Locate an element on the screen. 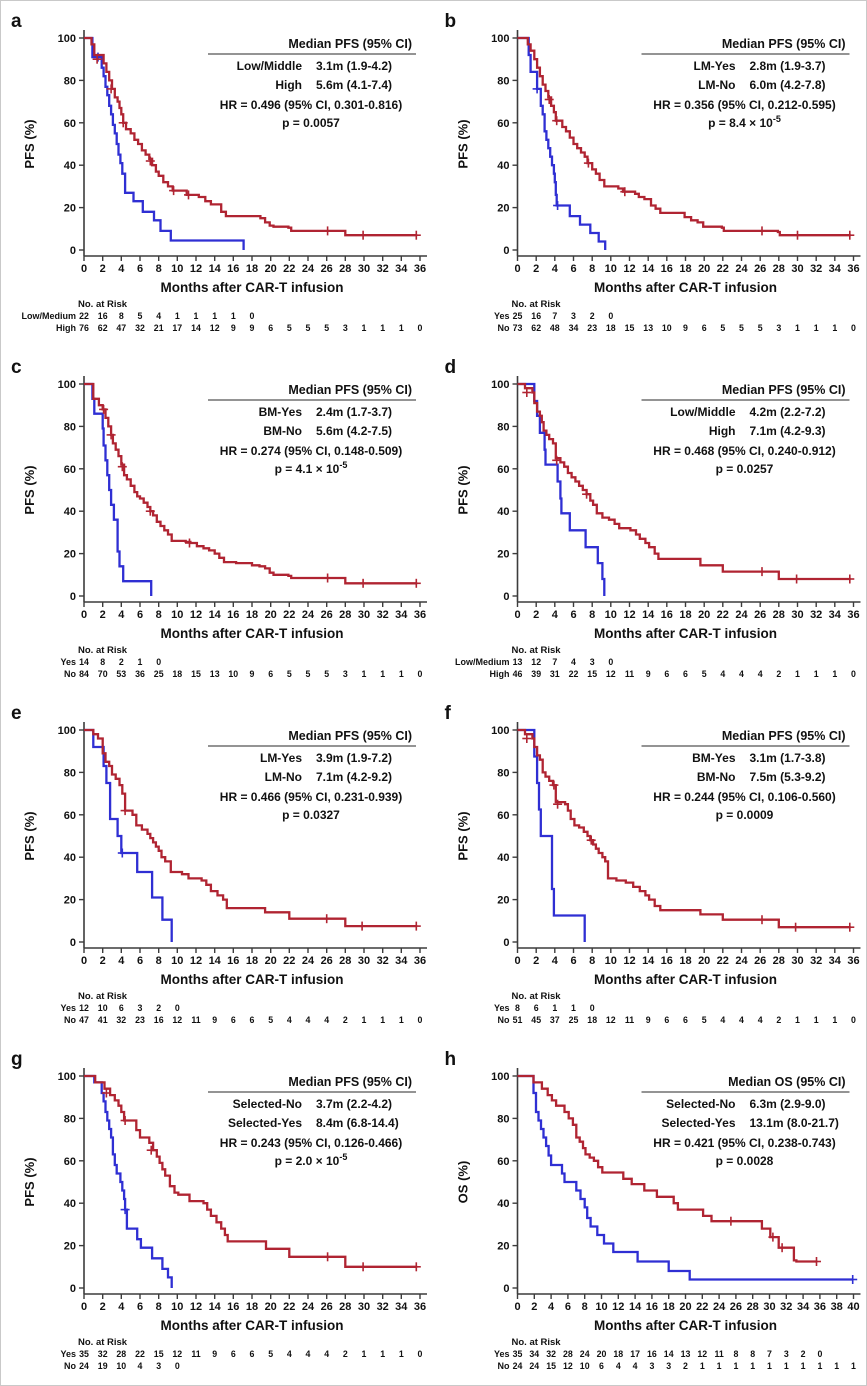 The image size is (867, 1386). y-tick-label: 0 is located at coordinates (73, 251).